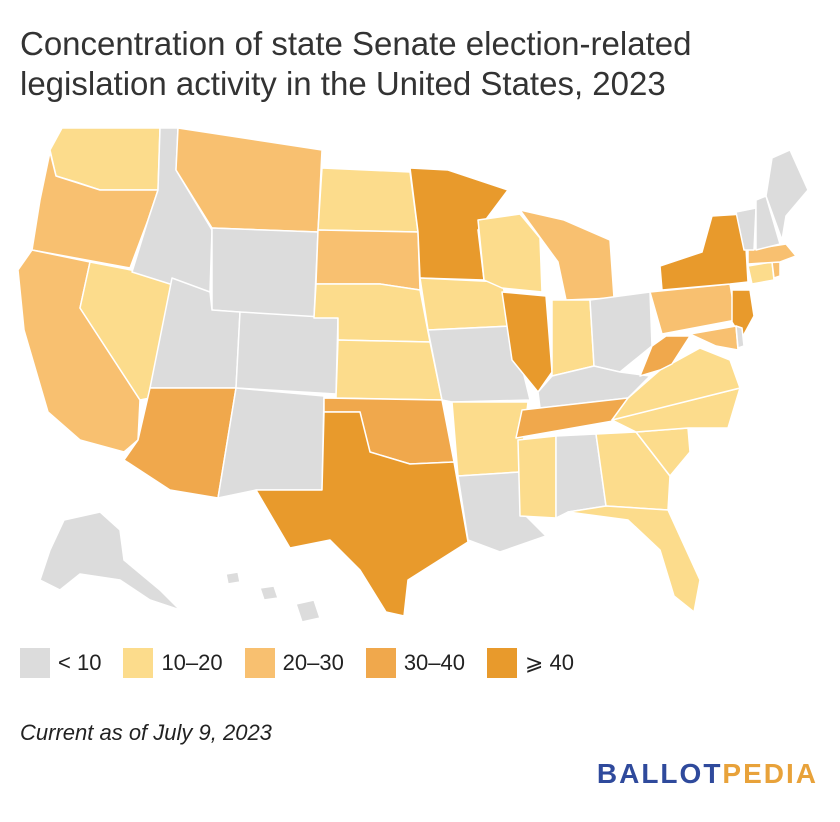  I want to click on state-massachusetts, so click(772, 254).